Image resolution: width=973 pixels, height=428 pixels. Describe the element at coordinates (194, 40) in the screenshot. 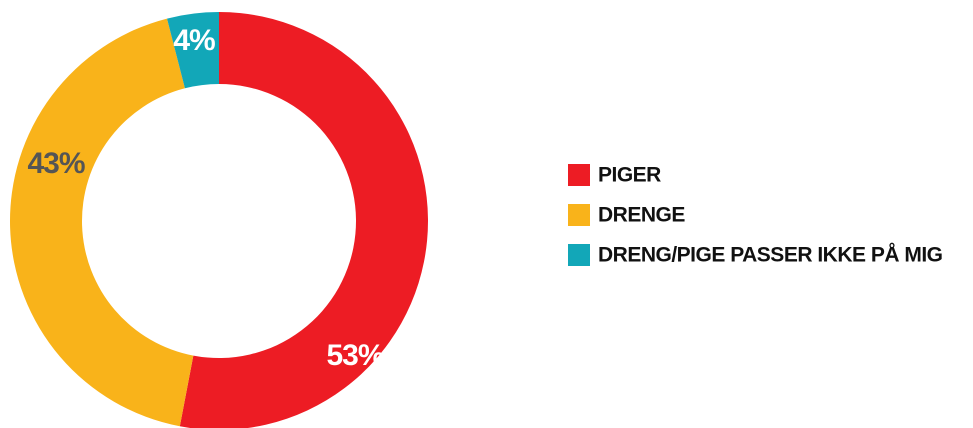

I see `value-label: 4%` at that location.